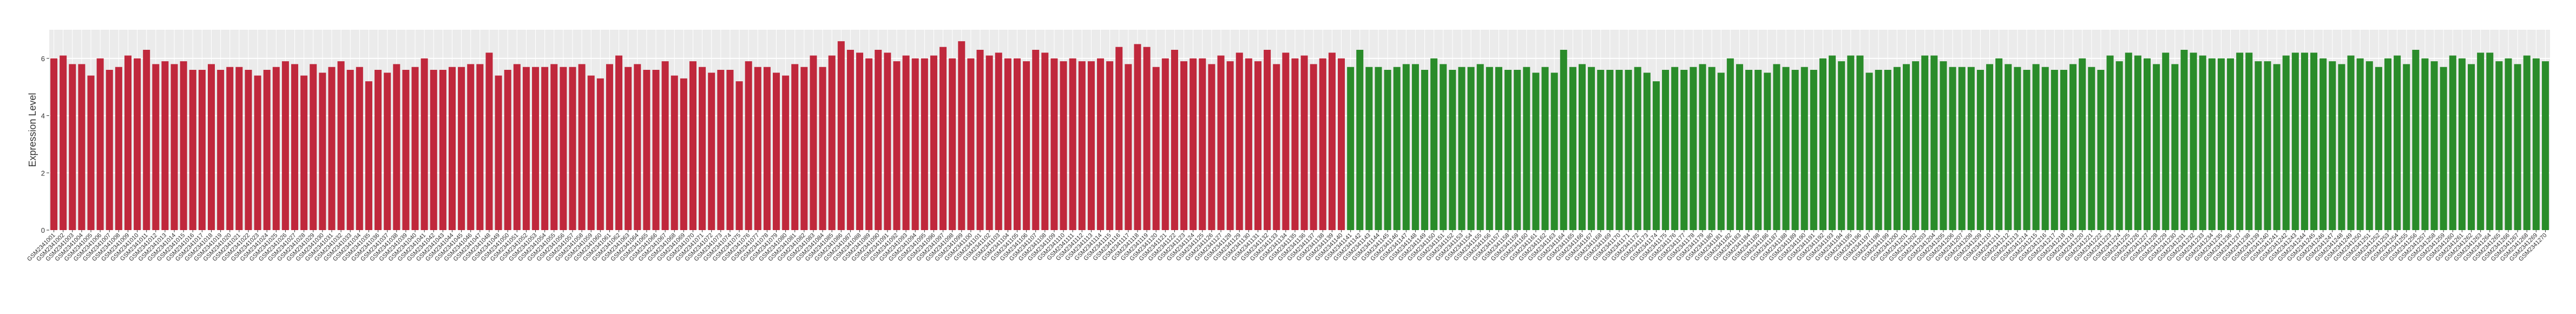 Image resolution: width=2576 pixels, height=314 pixels. I want to click on y-tick-label: 0, so click(43, 230).